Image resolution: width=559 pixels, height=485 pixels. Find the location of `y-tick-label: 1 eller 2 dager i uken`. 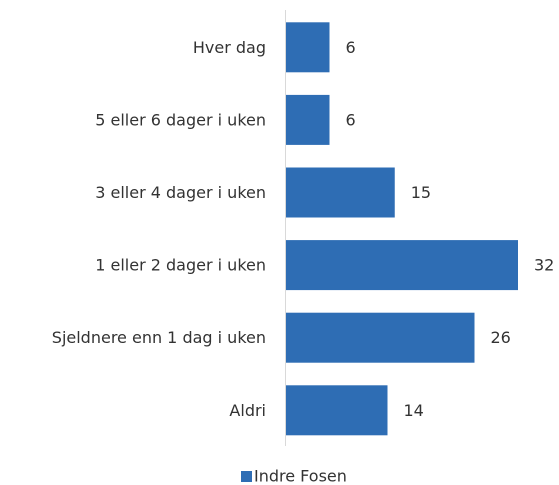

y-tick-label: 1 eller 2 dager i uken is located at coordinates (180, 265).